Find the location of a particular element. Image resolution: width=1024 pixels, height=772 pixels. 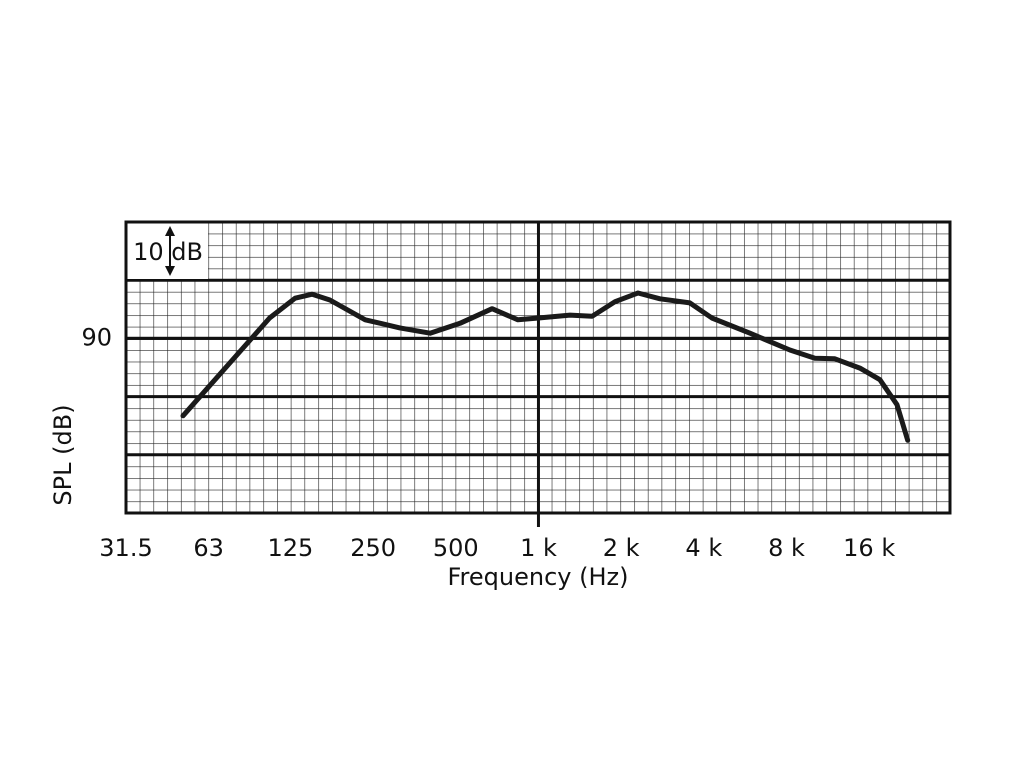

x-tick-label: 250 is located at coordinates (373, 548).